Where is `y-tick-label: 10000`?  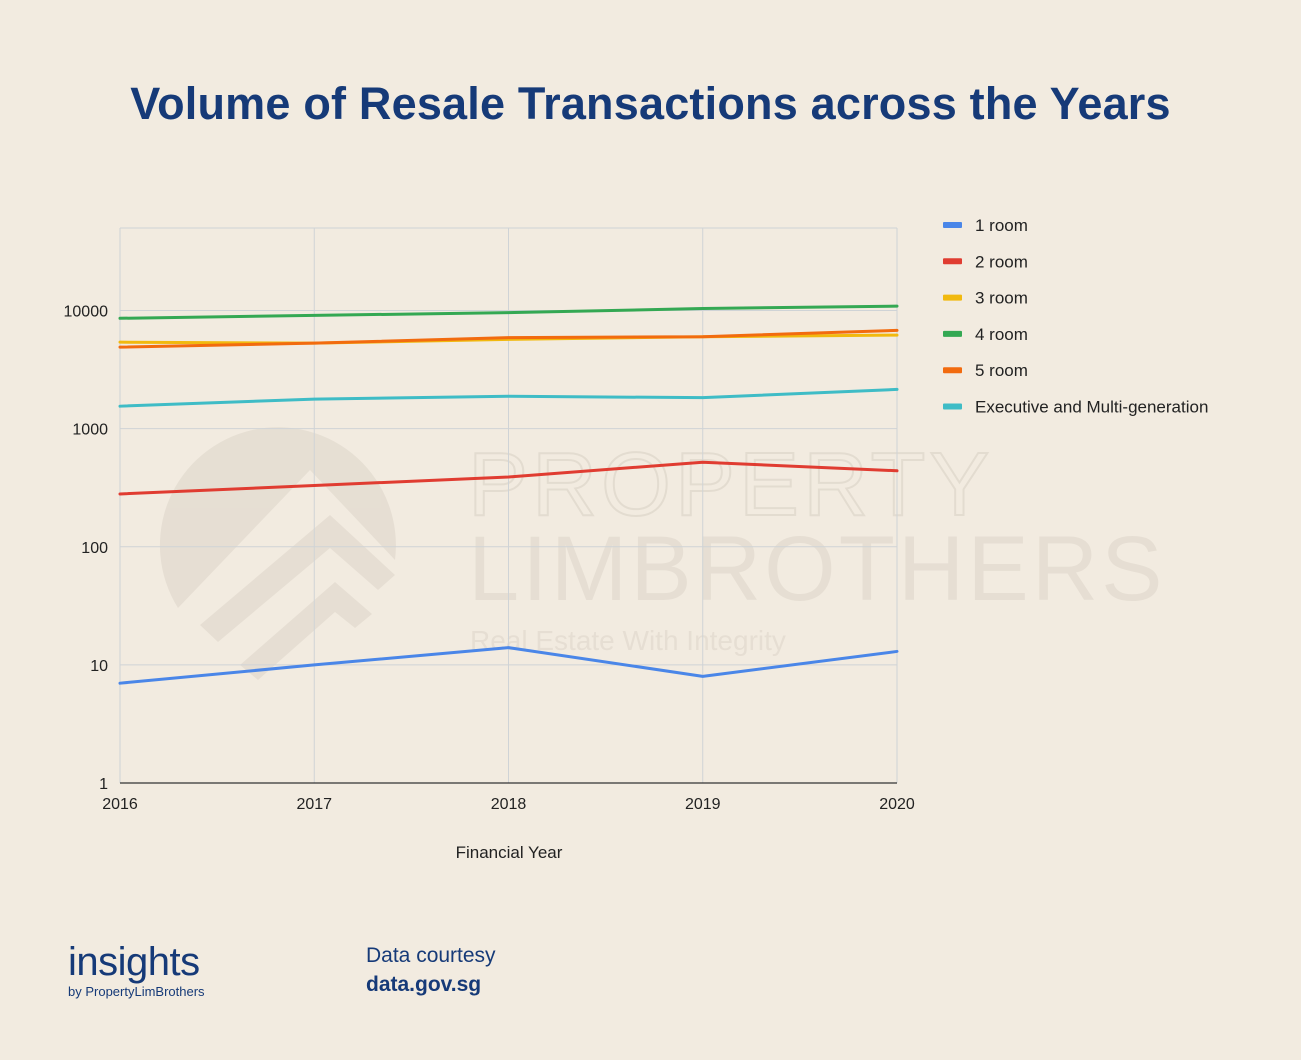 y-tick-label: 10000 is located at coordinates (86, 312).